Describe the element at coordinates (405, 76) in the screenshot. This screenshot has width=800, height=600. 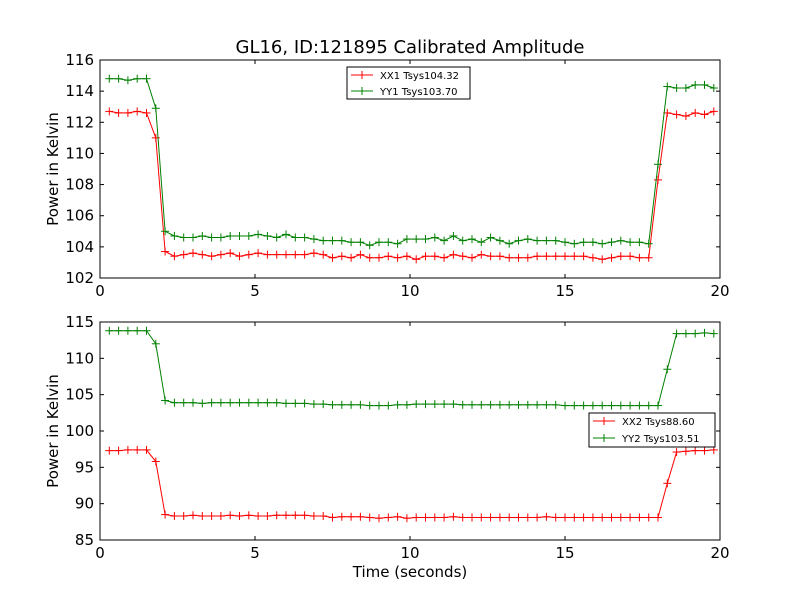
I see `legend-item: XX1 Tsys104.32` at that location.